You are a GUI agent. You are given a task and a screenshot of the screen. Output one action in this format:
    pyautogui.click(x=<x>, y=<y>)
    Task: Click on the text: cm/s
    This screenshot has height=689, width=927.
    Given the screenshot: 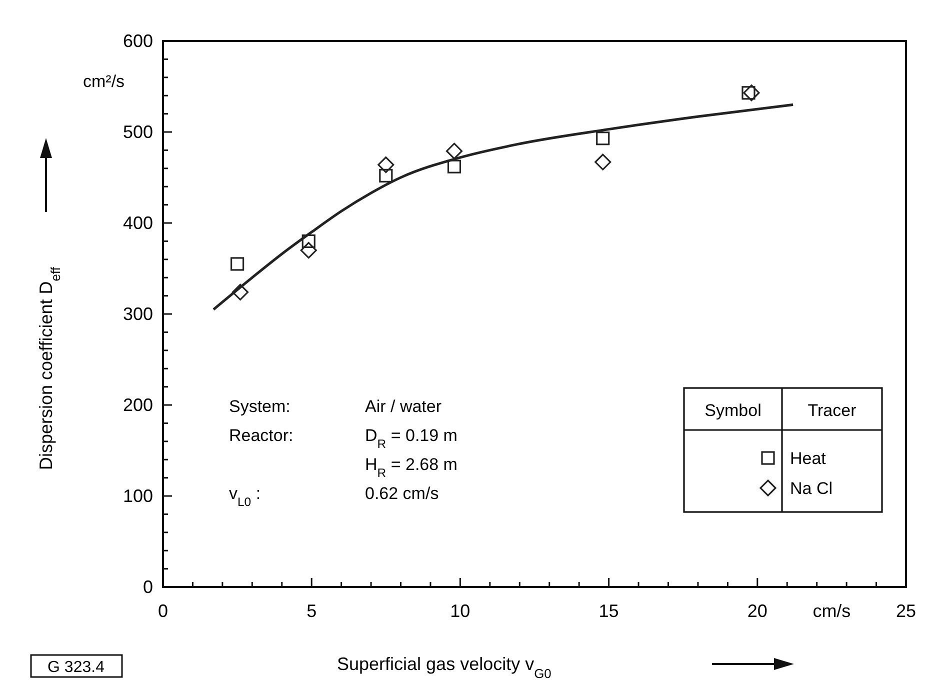 What is the action you would take?
    pyautogui.click(x=831, y=611)
    